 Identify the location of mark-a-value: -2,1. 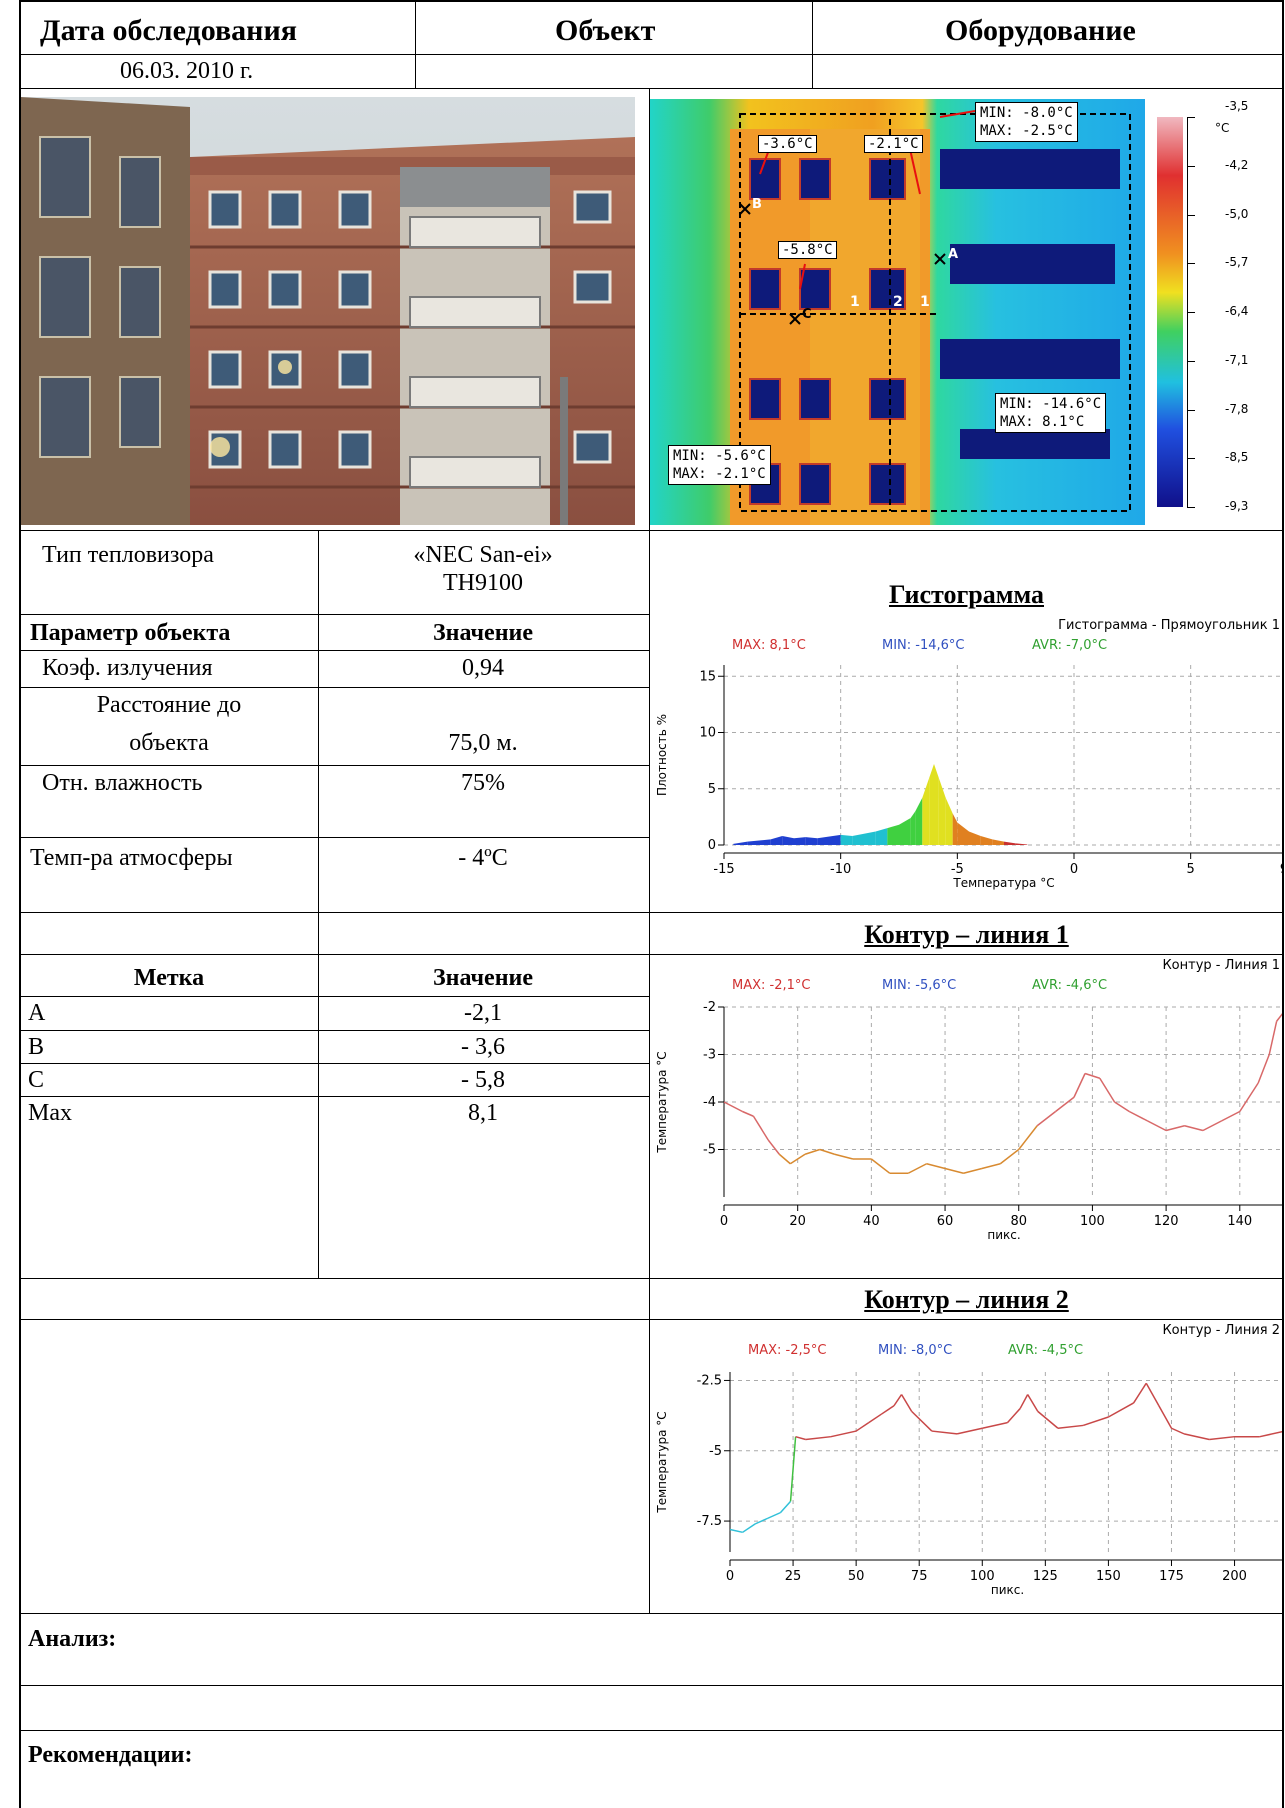
(483, 1013).